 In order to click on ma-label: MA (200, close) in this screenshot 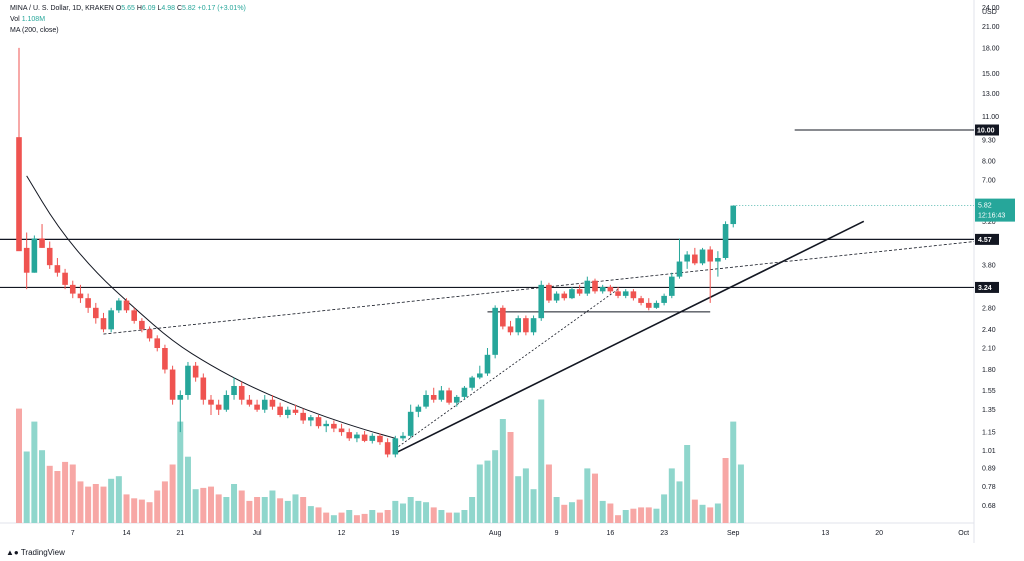, I will do `click(34, 30)`.